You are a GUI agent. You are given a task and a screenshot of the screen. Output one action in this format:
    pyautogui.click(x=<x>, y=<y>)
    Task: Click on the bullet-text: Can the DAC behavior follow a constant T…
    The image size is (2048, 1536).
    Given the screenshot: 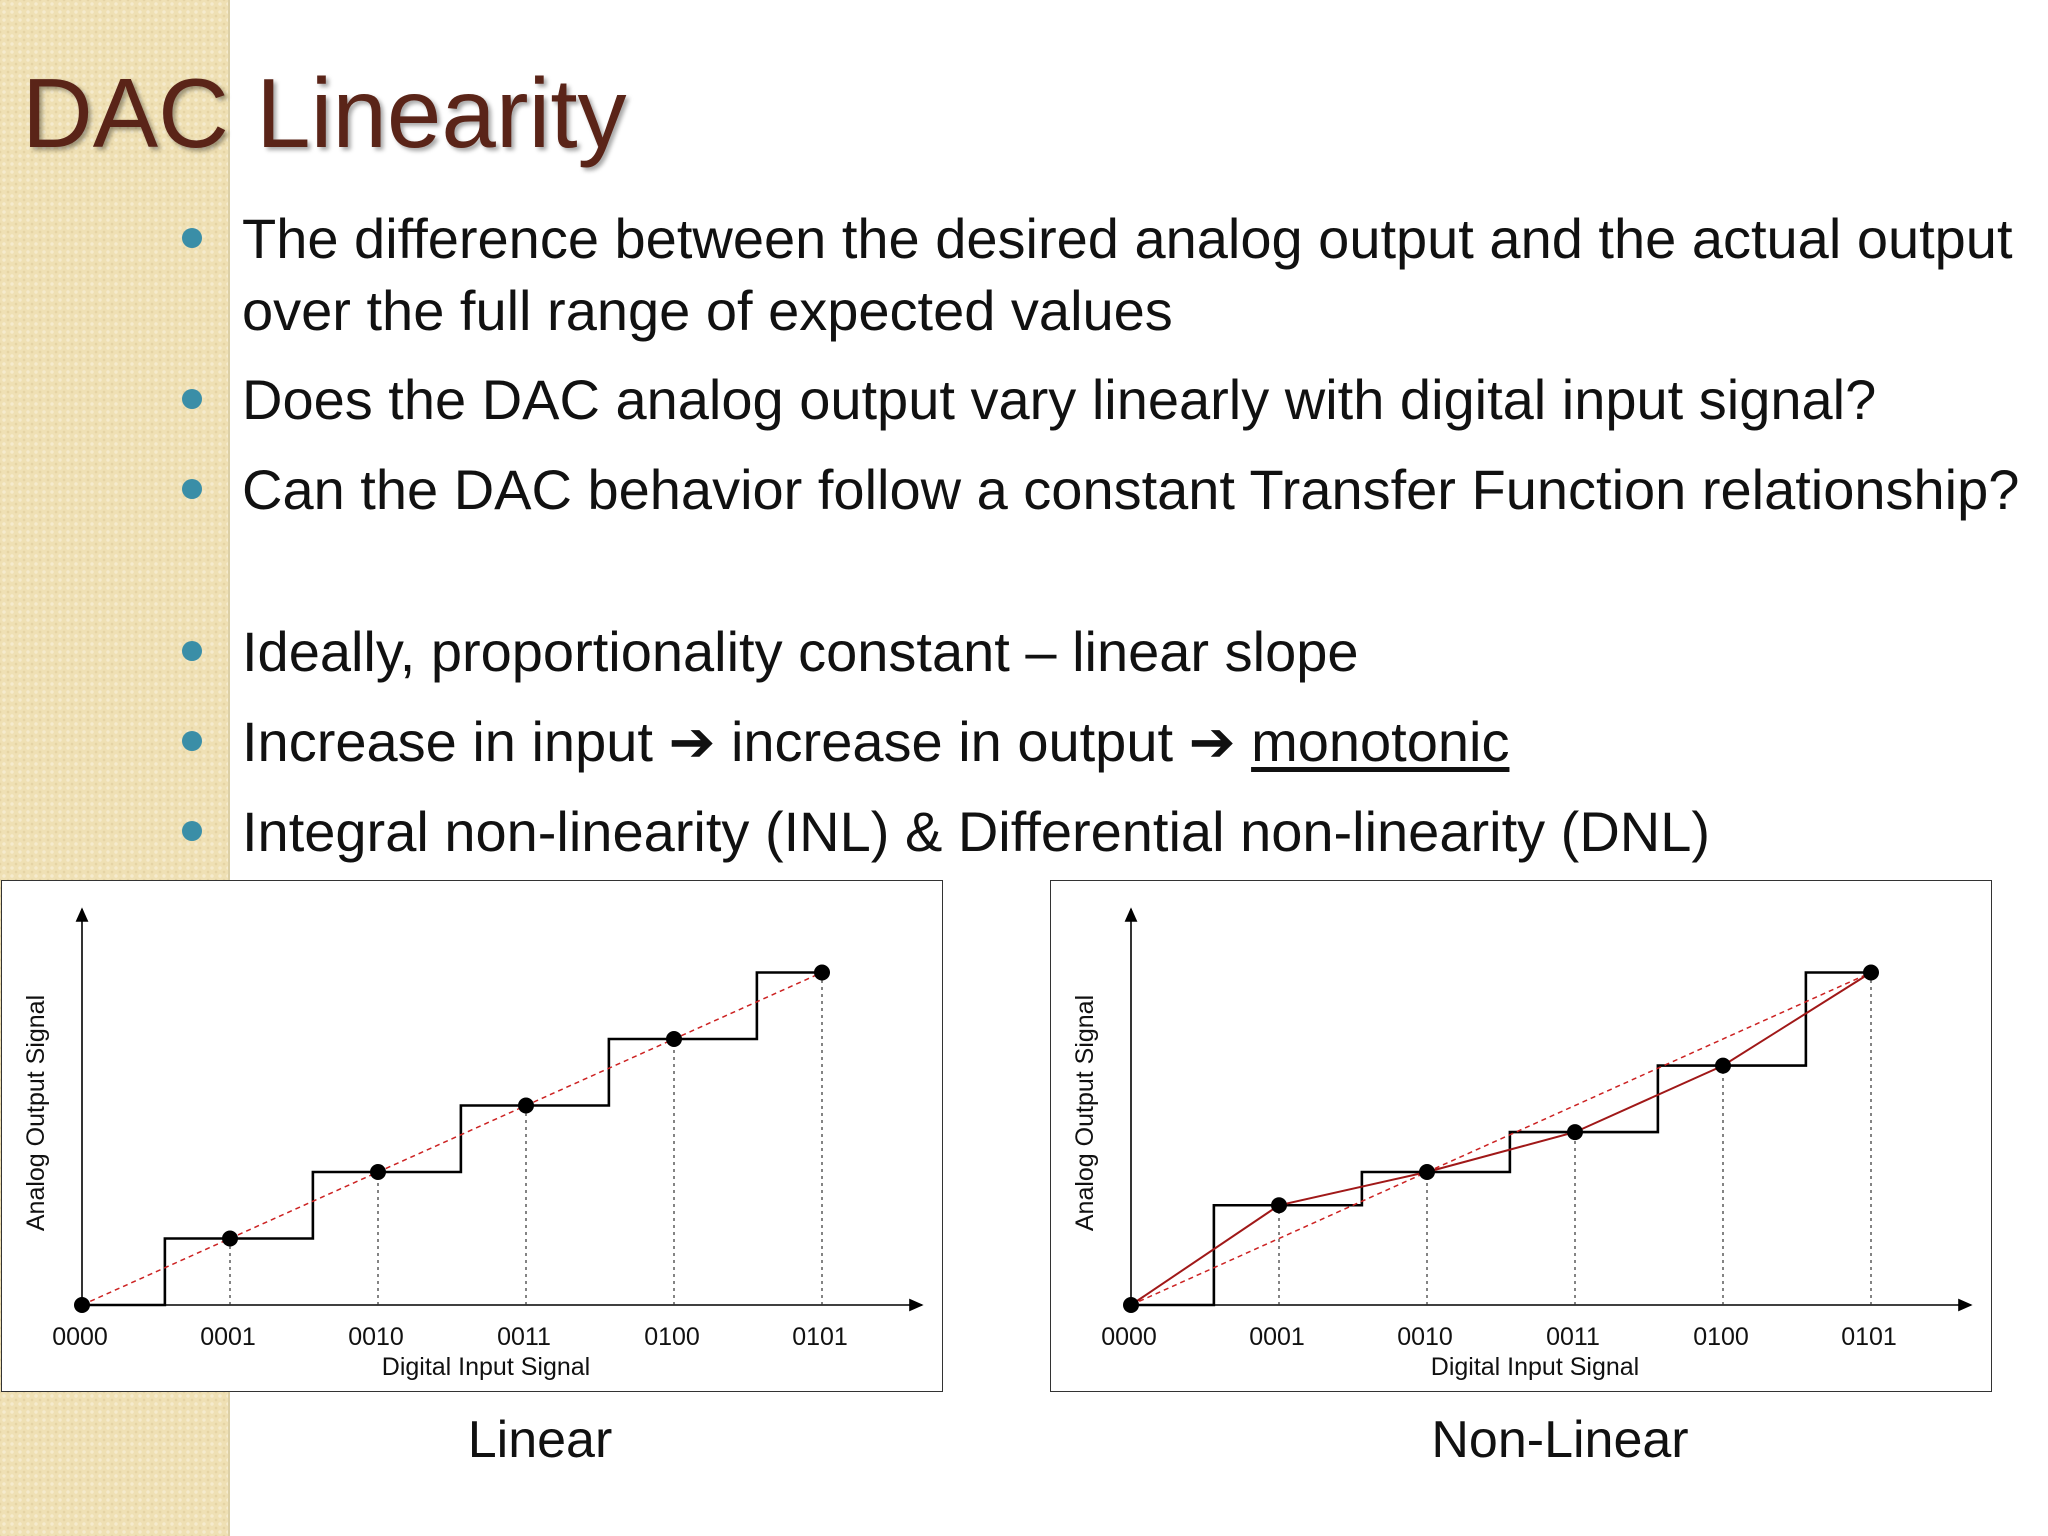 What is the action you would take?
    pyautogui.click(x=1131, y=489)
    